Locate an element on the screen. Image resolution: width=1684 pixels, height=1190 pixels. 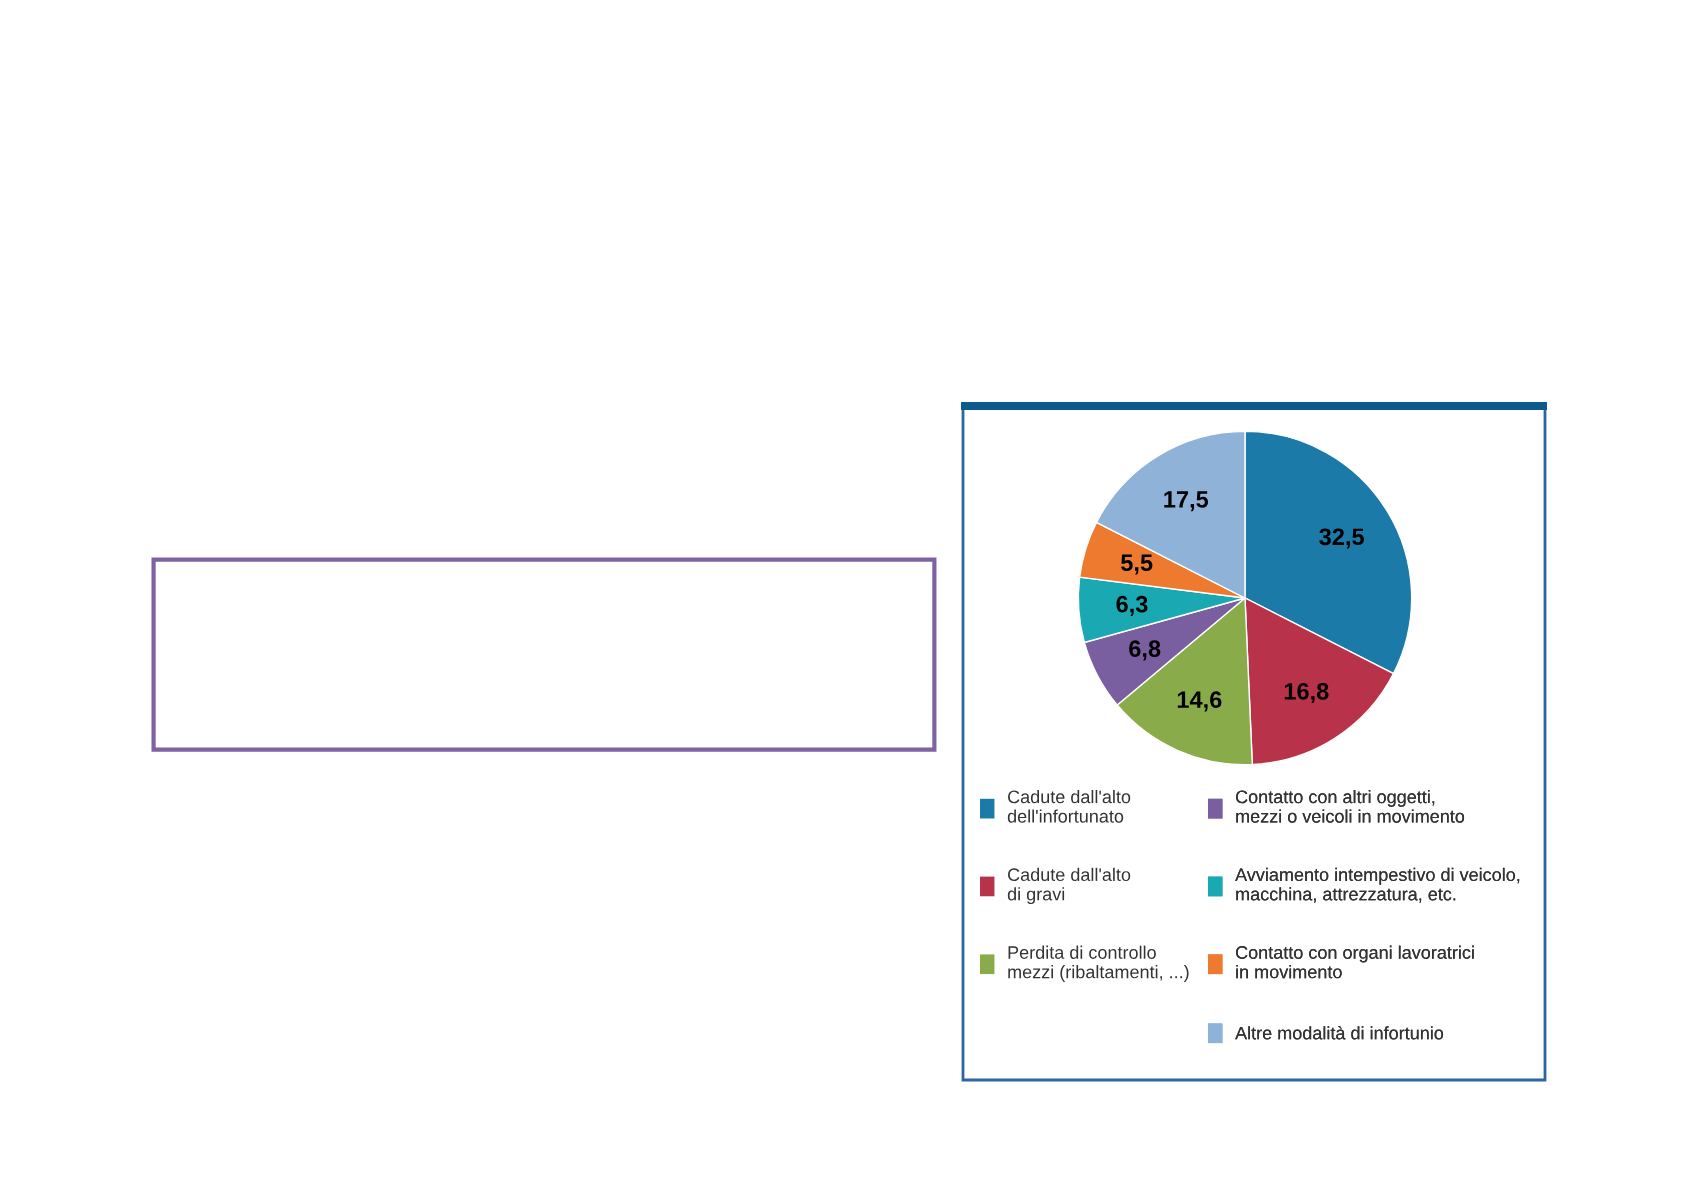
data-label: 32,5 is located at coordinates (1341, 538).